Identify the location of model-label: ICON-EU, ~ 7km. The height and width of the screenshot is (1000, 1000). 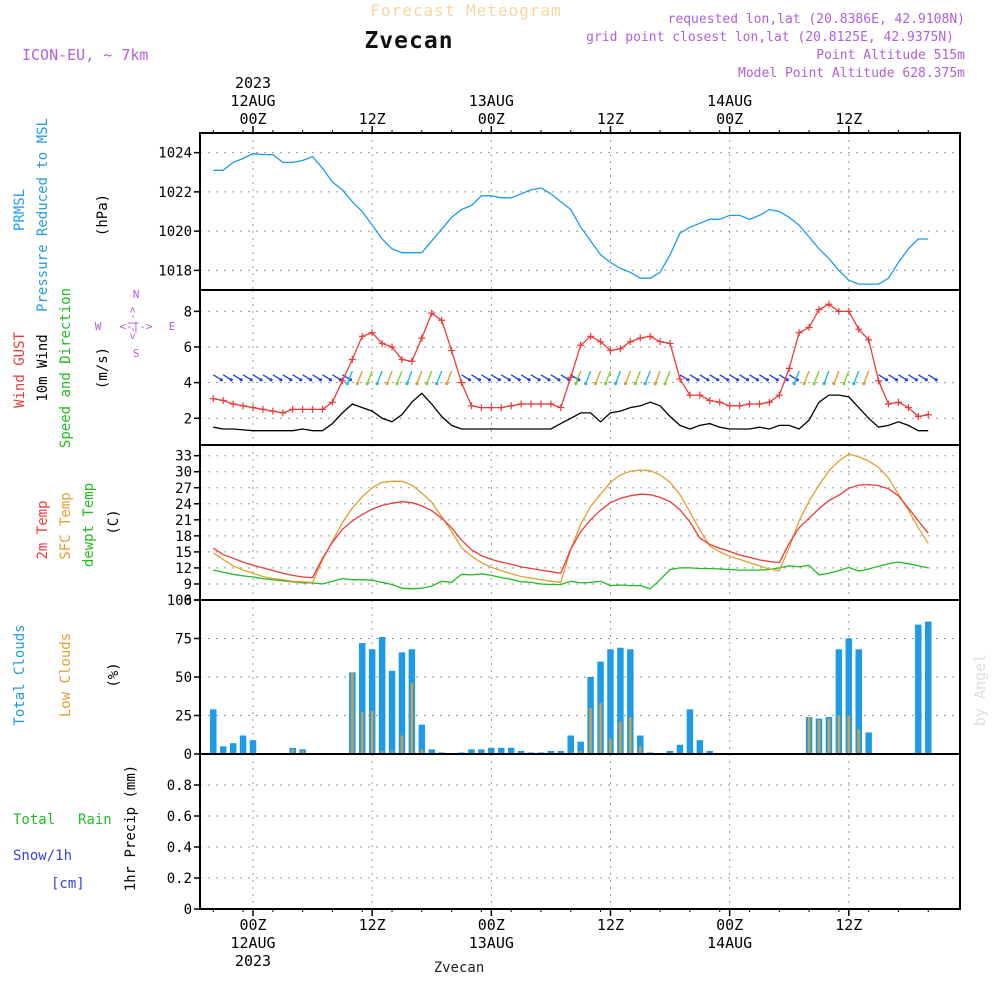
(85, 55).